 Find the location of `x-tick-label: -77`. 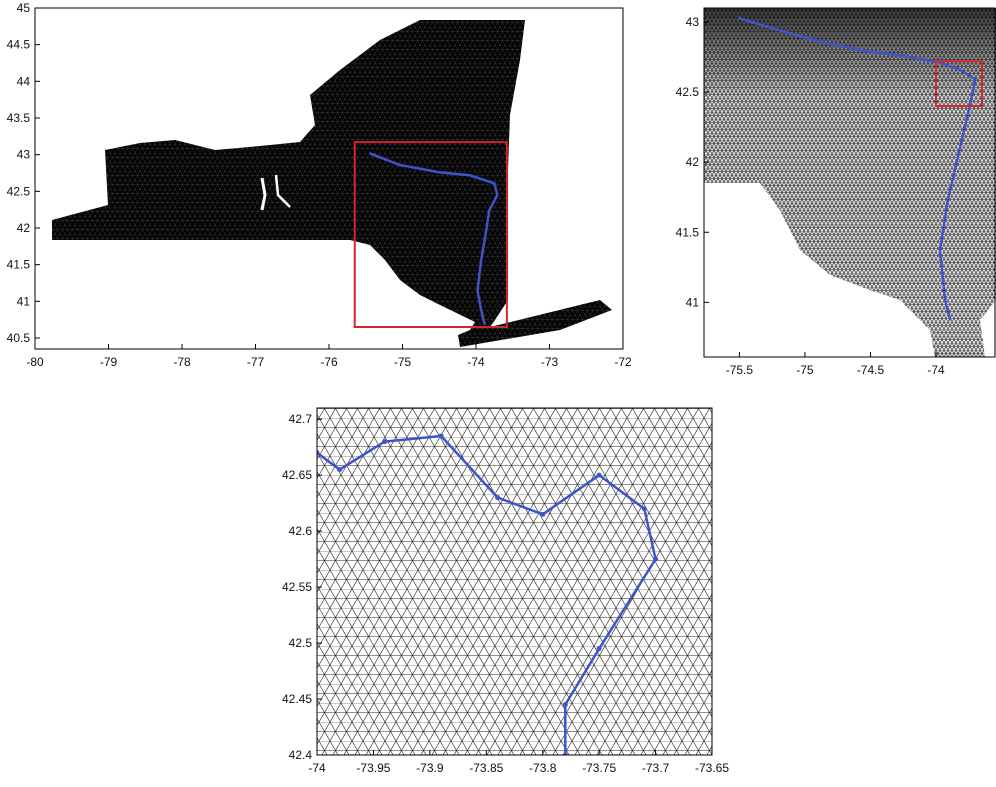

x-tick-label: -77 is located at coordinates (256, 362).